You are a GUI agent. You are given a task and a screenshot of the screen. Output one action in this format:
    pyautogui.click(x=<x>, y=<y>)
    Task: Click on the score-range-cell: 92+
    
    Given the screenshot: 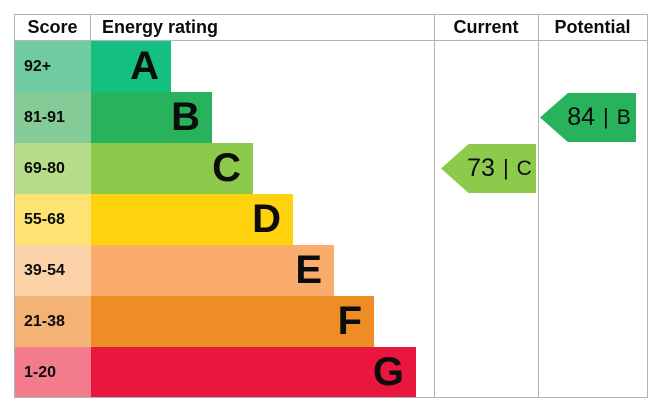 What is the action you would take?
    pyautogui.click(x=53, y=66)
    